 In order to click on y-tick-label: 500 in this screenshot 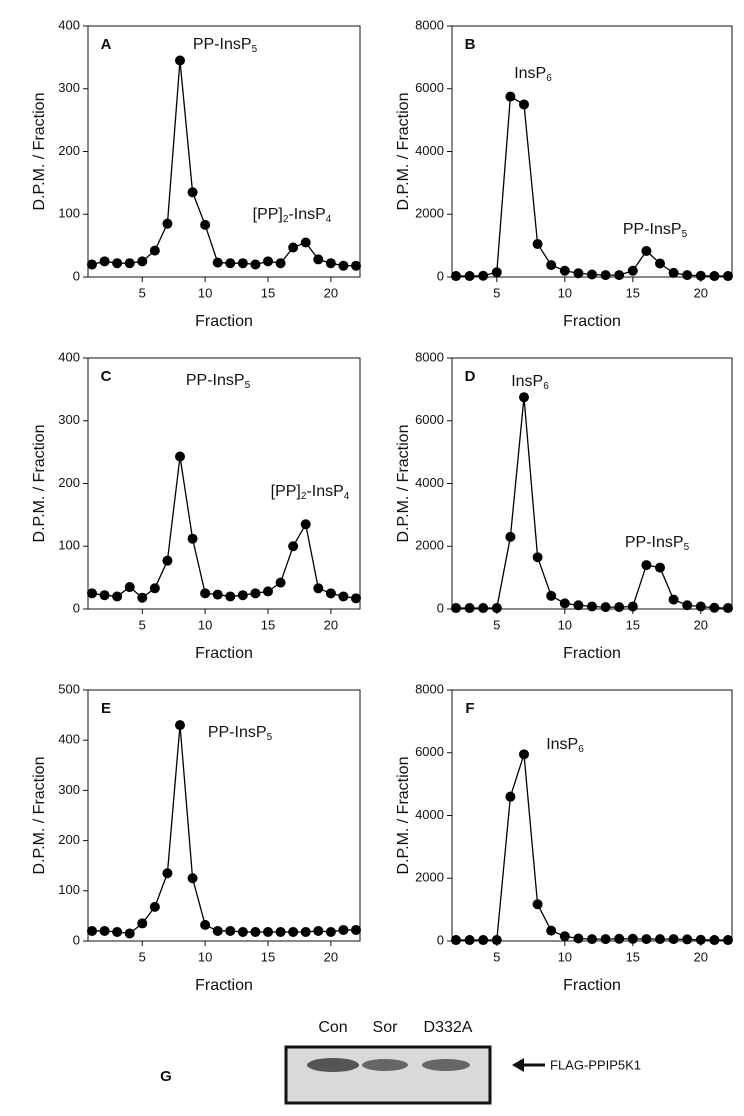, I will do `click(69, 688)`.